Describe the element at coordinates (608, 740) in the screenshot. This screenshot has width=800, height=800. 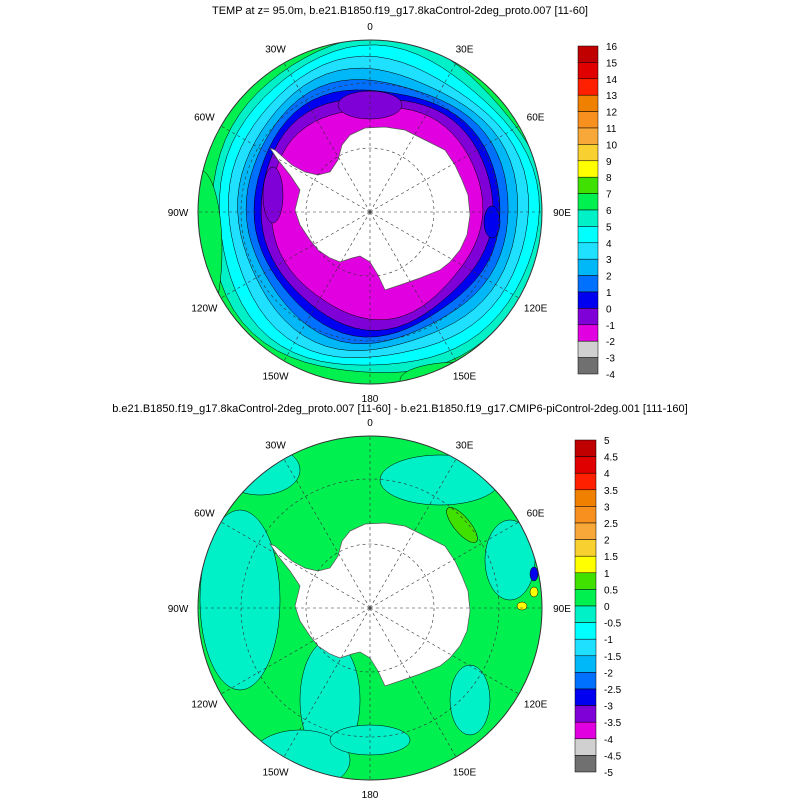
I see `colorbar-label: -4` at that location.